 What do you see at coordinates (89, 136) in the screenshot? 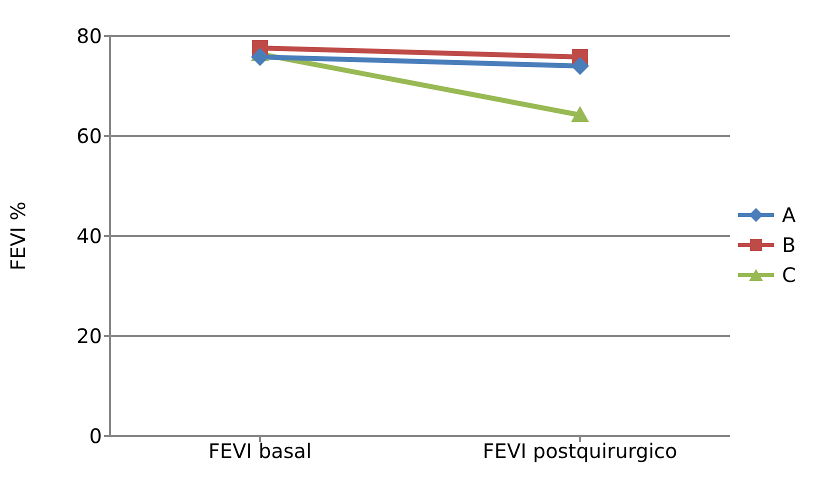
I see `y-tick-label: 60` at bounding box center [89, 136].